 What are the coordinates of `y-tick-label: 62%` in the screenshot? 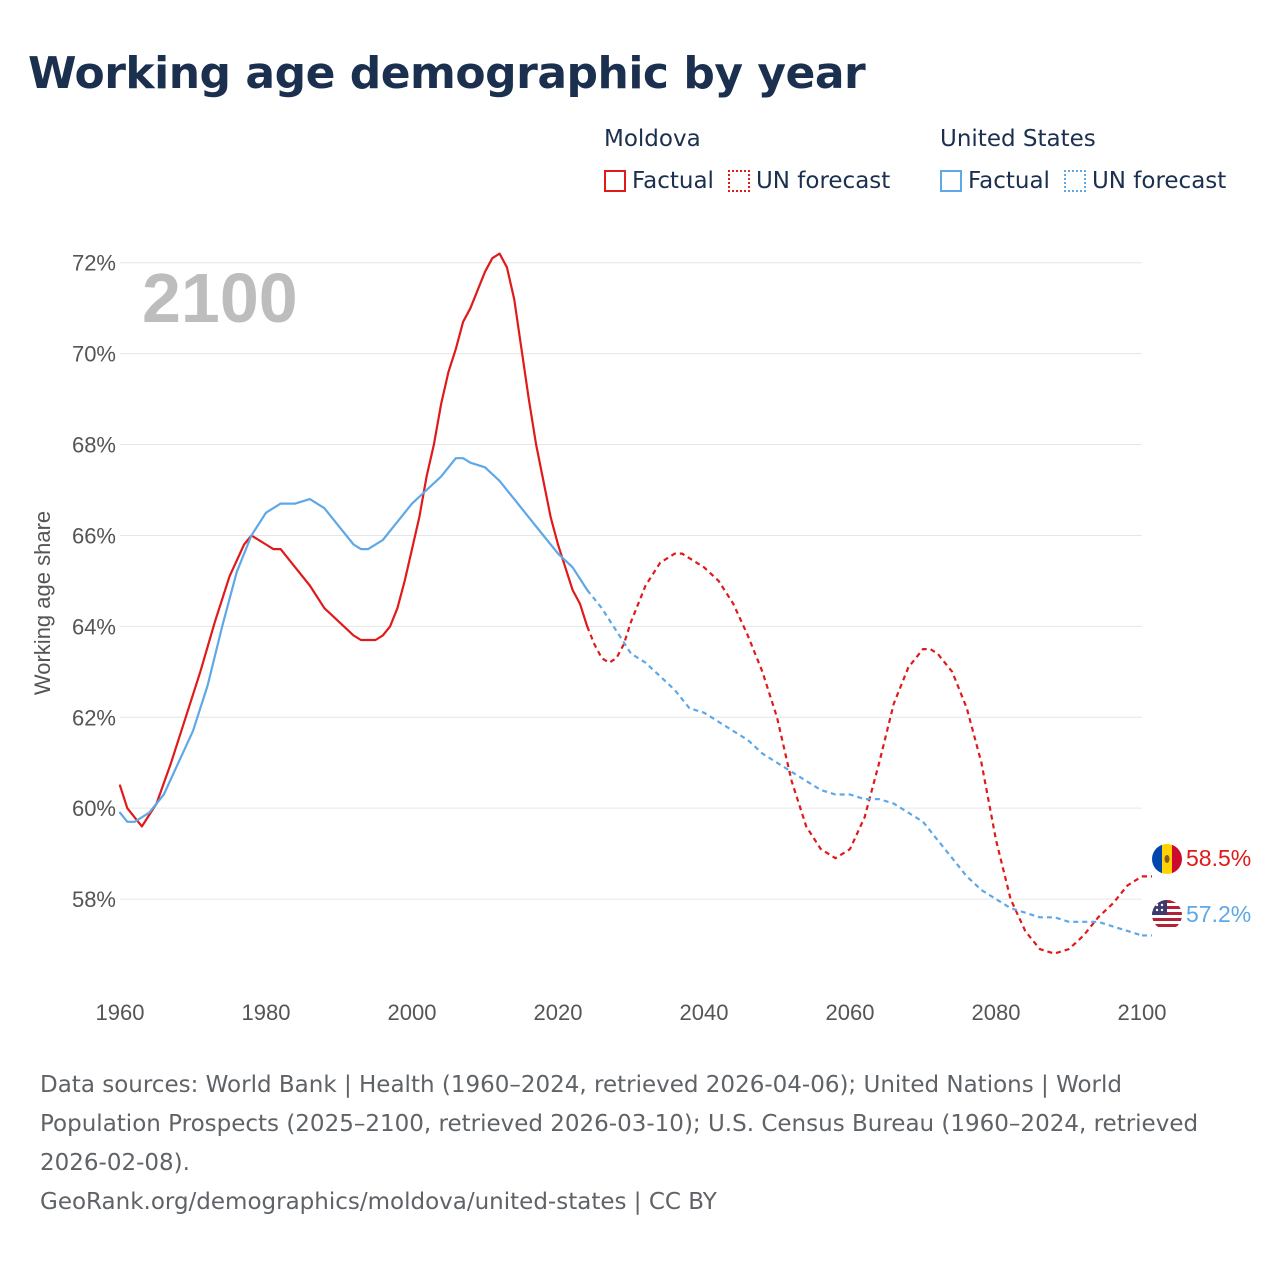 It's located at (94, 717).